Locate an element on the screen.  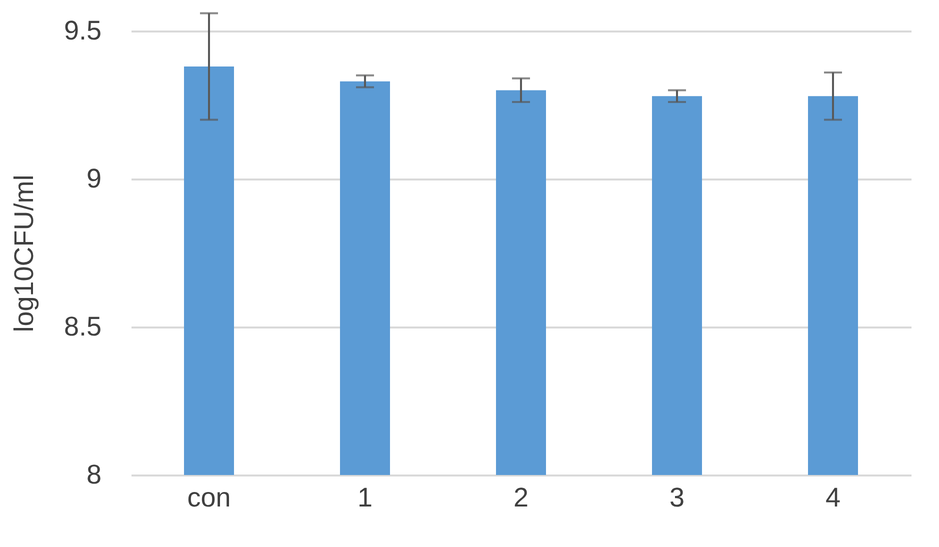
y-tick-label: 8.5 is located at coordinates (83, 327).